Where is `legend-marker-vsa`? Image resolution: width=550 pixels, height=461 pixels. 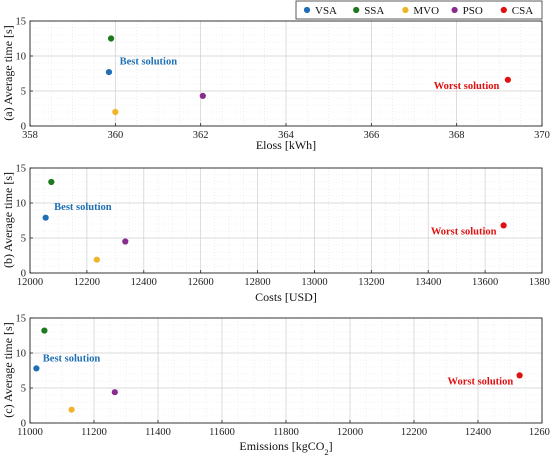 legend-marker-vsa is located at coordinates (307, 10).